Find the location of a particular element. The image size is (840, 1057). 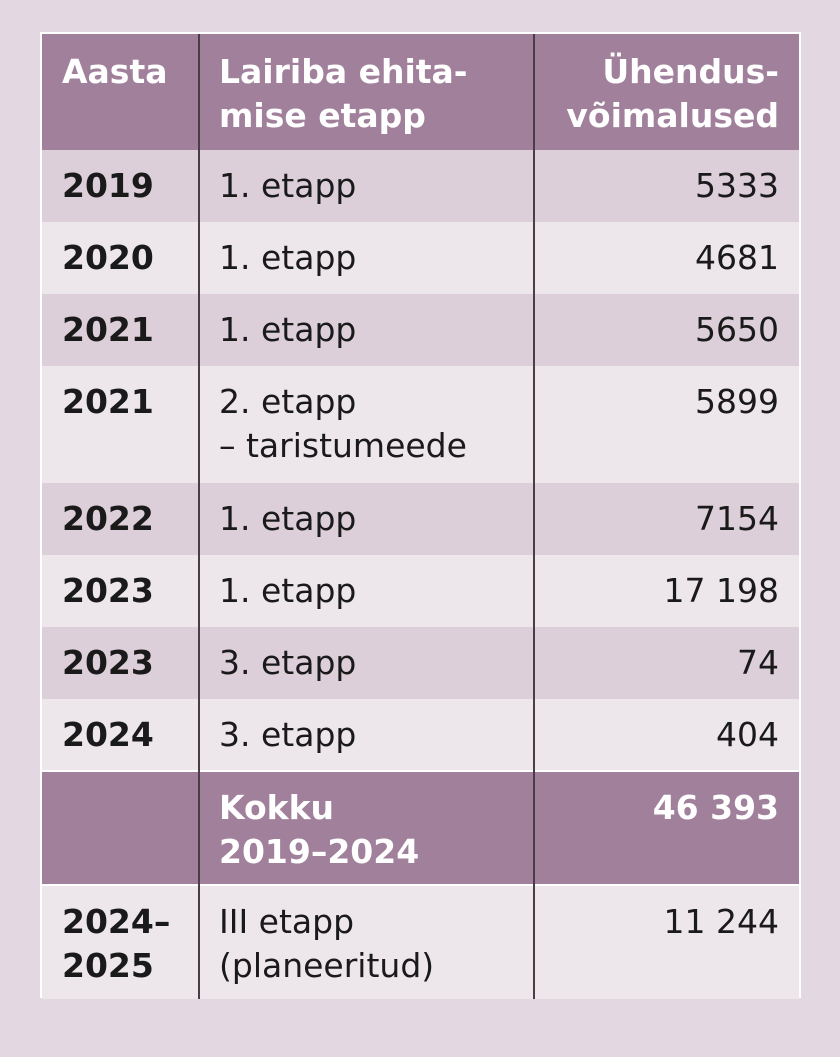

cell-stage-line1: 2. etapp is located at coordinates (288, 401).